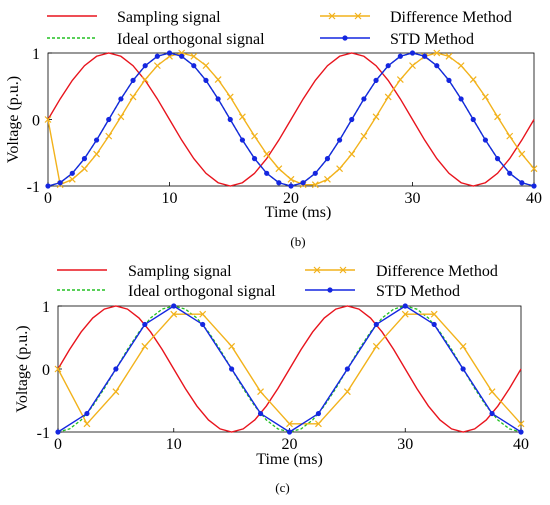 The height and width of the screenshot is (505, 550). Describe the element at coordinates (290, 444) in the screenshot. I see `x-tick-label: 20` at that location.